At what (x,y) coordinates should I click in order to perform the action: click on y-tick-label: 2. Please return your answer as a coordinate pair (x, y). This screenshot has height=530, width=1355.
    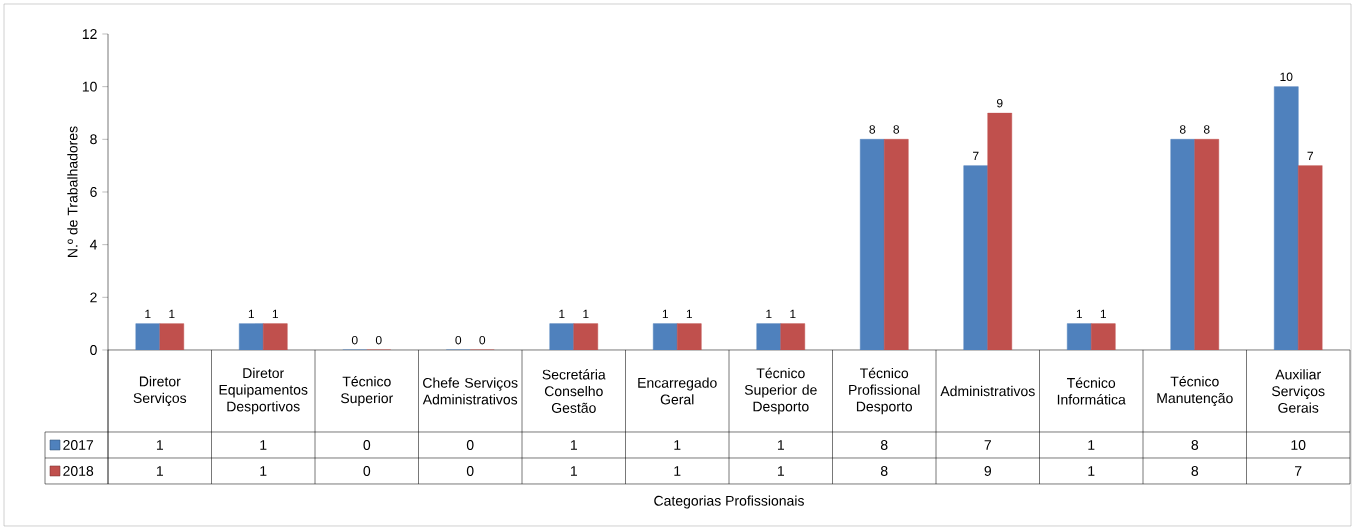
    Looking at the image, I should click on (93, 297).